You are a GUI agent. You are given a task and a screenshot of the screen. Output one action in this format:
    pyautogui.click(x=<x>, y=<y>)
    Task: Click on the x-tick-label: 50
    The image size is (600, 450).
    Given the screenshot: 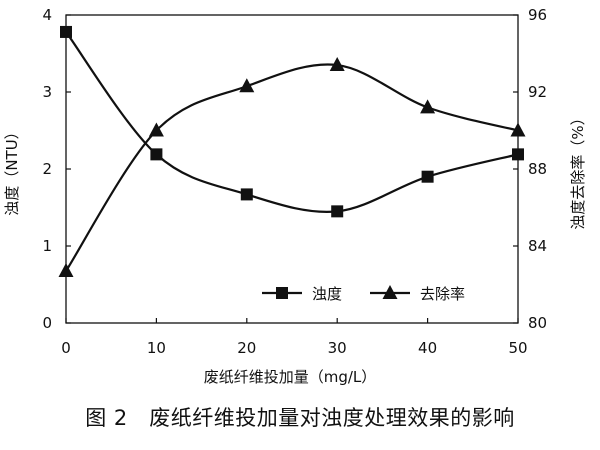 What is the action you would take?
    pyautogui.click(x=517, y=348)
    